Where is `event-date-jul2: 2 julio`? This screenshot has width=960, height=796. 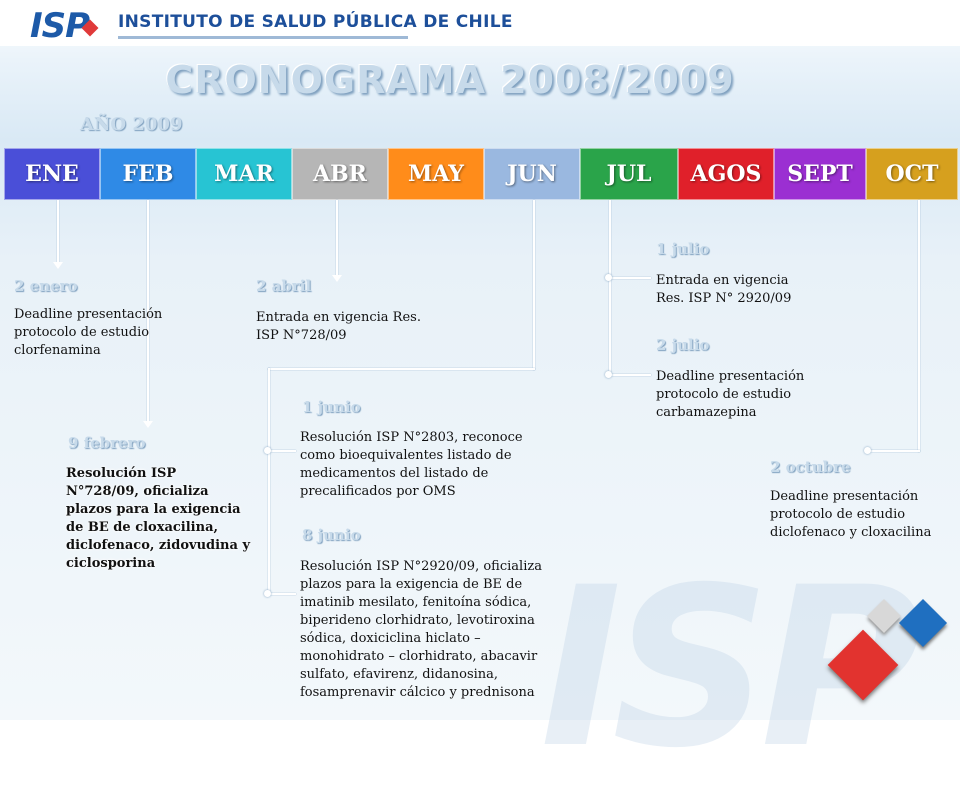
event-date-jul2: 2 julio is located at coordinates (683, 345).